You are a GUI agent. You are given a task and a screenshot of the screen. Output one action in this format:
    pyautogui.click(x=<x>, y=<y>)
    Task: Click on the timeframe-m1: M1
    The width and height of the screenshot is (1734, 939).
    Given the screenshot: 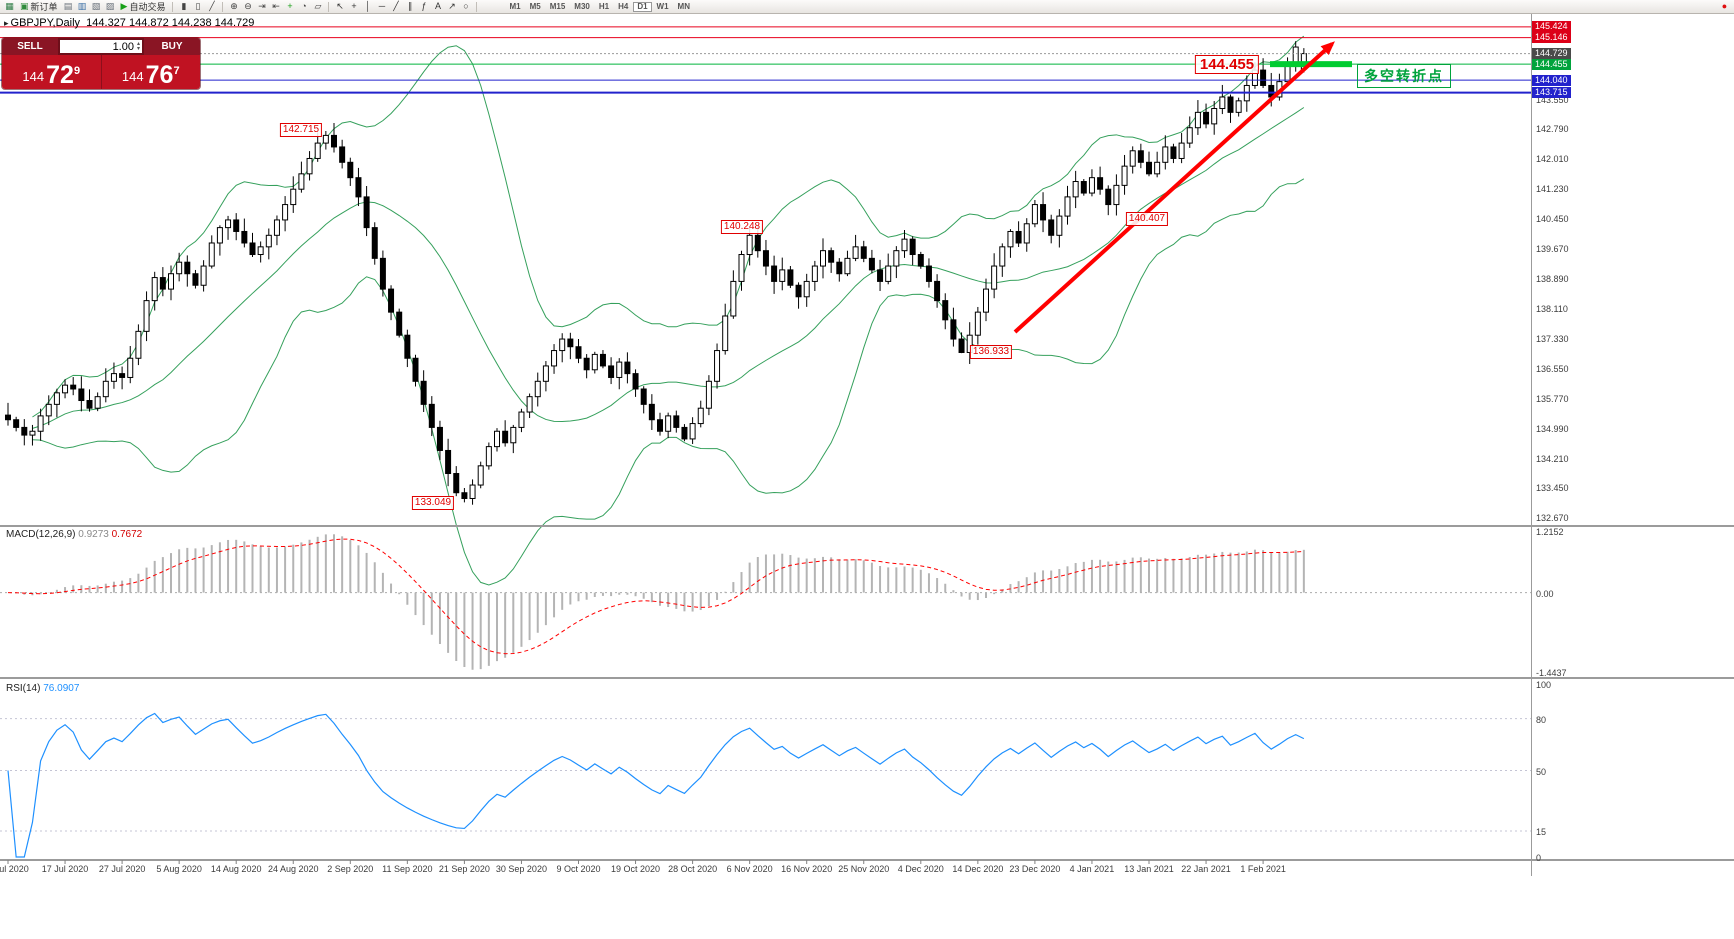 What is the action you would take?
    pyautogui.click(x=515, y=6)
    